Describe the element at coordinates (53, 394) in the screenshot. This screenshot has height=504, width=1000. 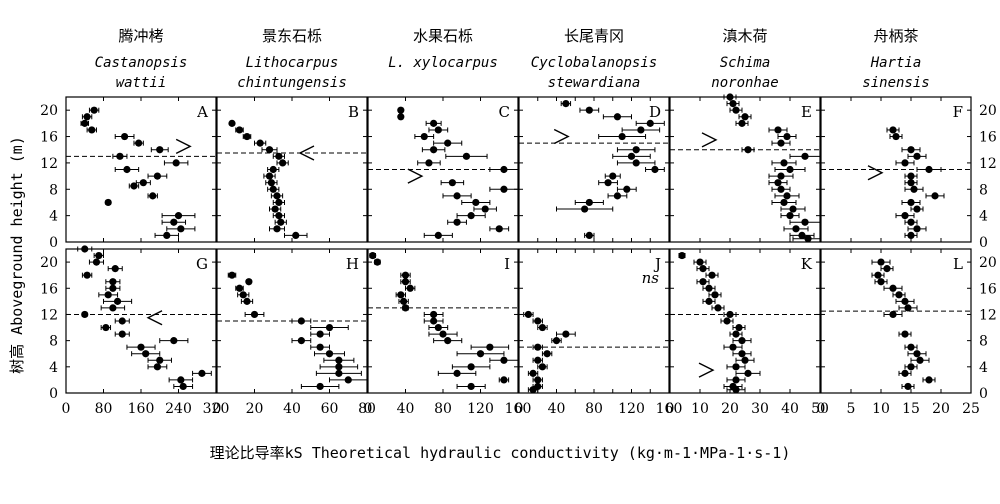
I see `y-tick-label: 0` at that location.